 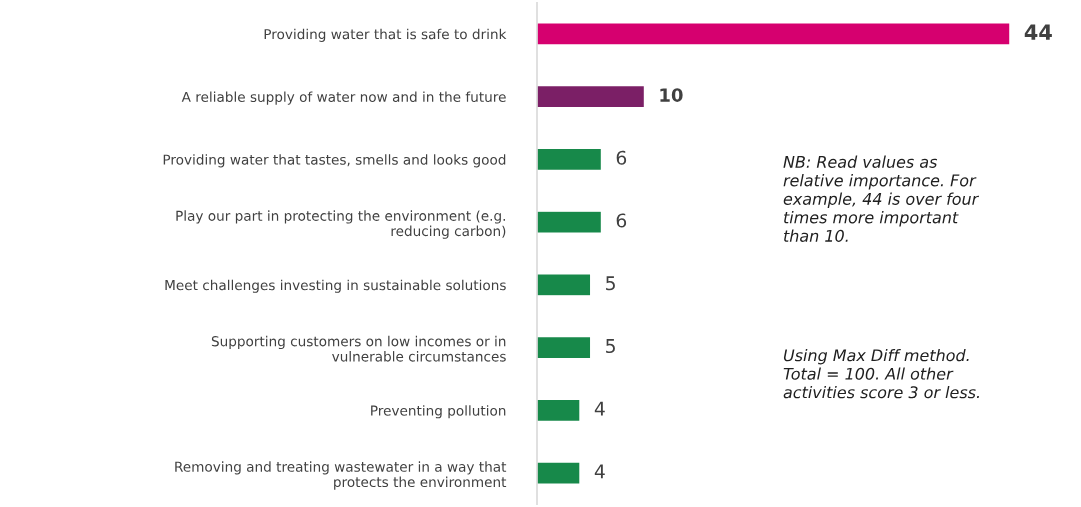 I want to click on y-tick-label: Removing and treating wastewater in a way that protects the environment, so click(x=341, y=475).